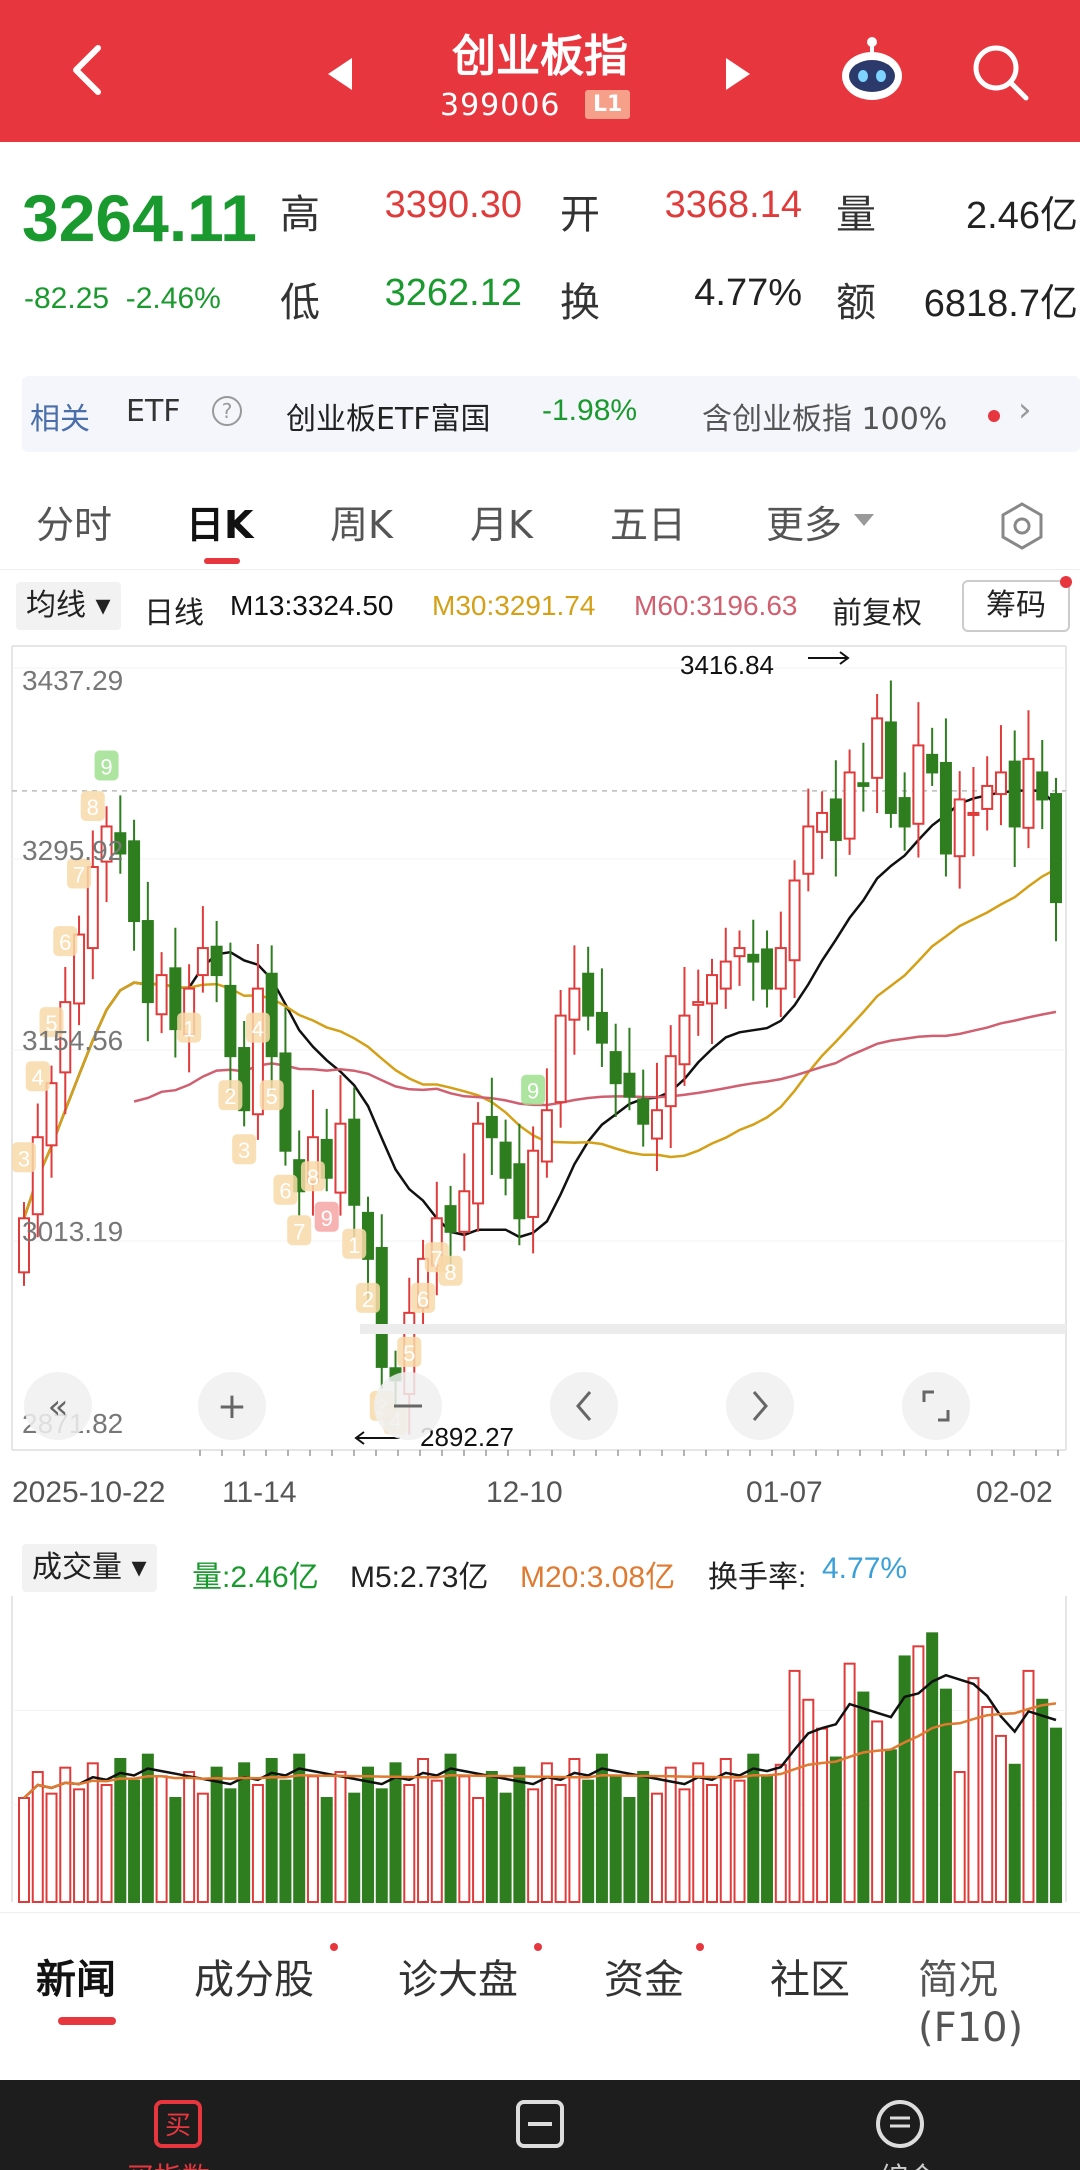  I want to click on m13-value: M13:3324.50, so click(312, 605).